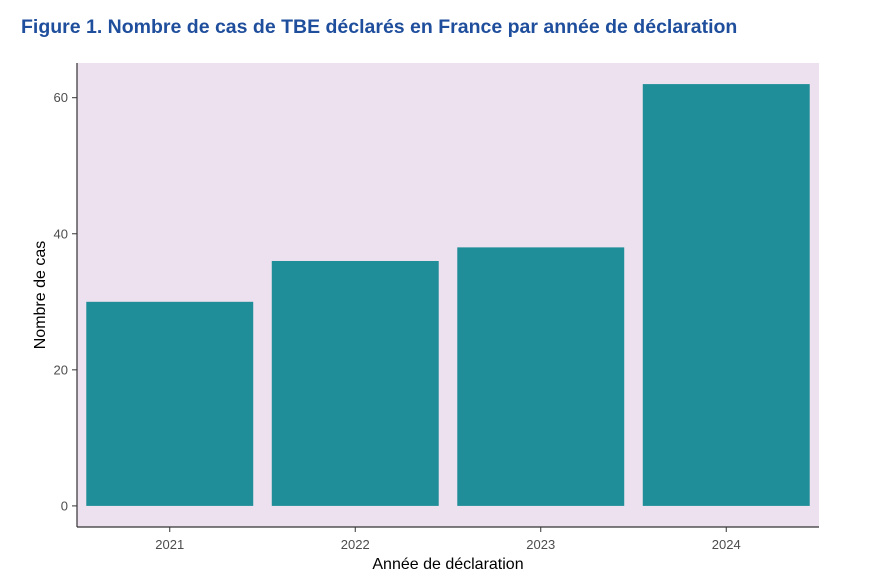 This screenshot has width=885, height=578. Describe the element at coordinates (170, 403) in the screenshot. I see `bar-2021` at that location.